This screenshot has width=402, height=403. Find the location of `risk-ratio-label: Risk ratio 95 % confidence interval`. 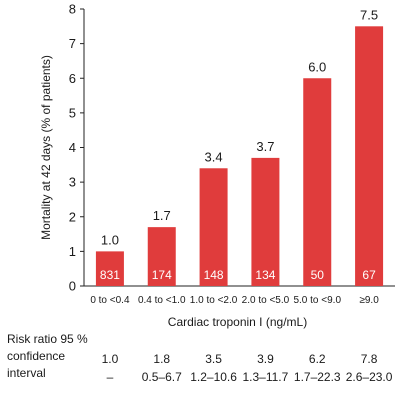

risk-ratio-label: Risk ratio 95 % confidence interval is located at coordinates (52, 356).